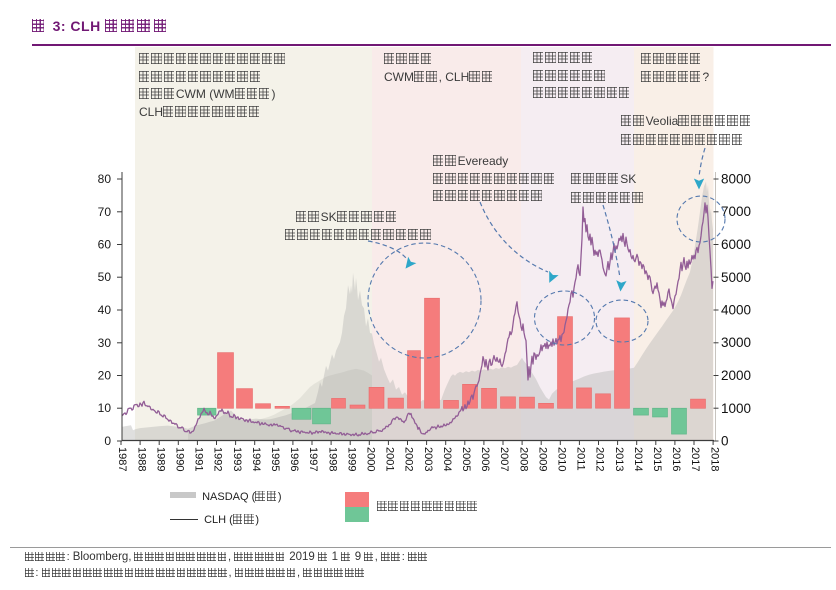  I want to click on svg-text: 2014, so click(638, 459).